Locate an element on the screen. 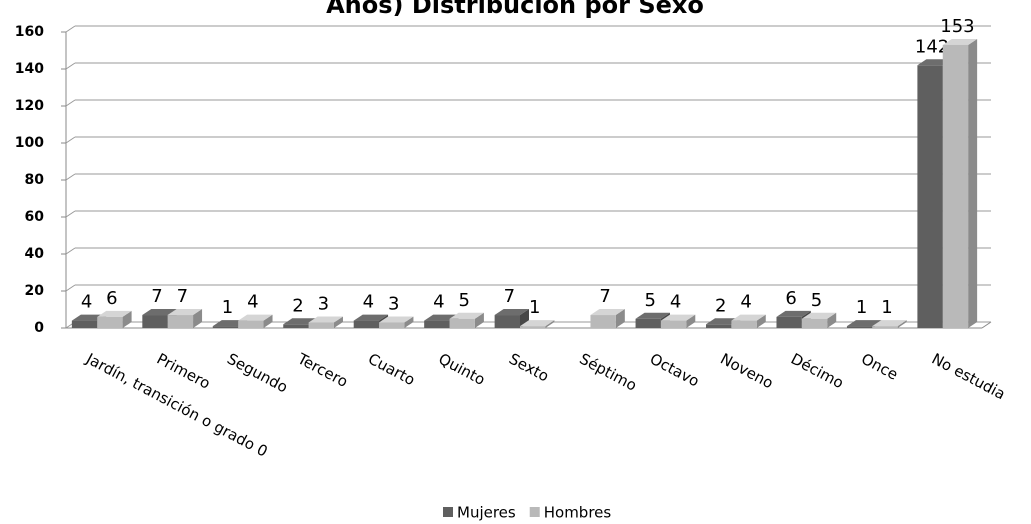 This screenshot has height=524, width=1031. chart-title: Años) Distribución por Sexo is located at coordinates (515, 9).